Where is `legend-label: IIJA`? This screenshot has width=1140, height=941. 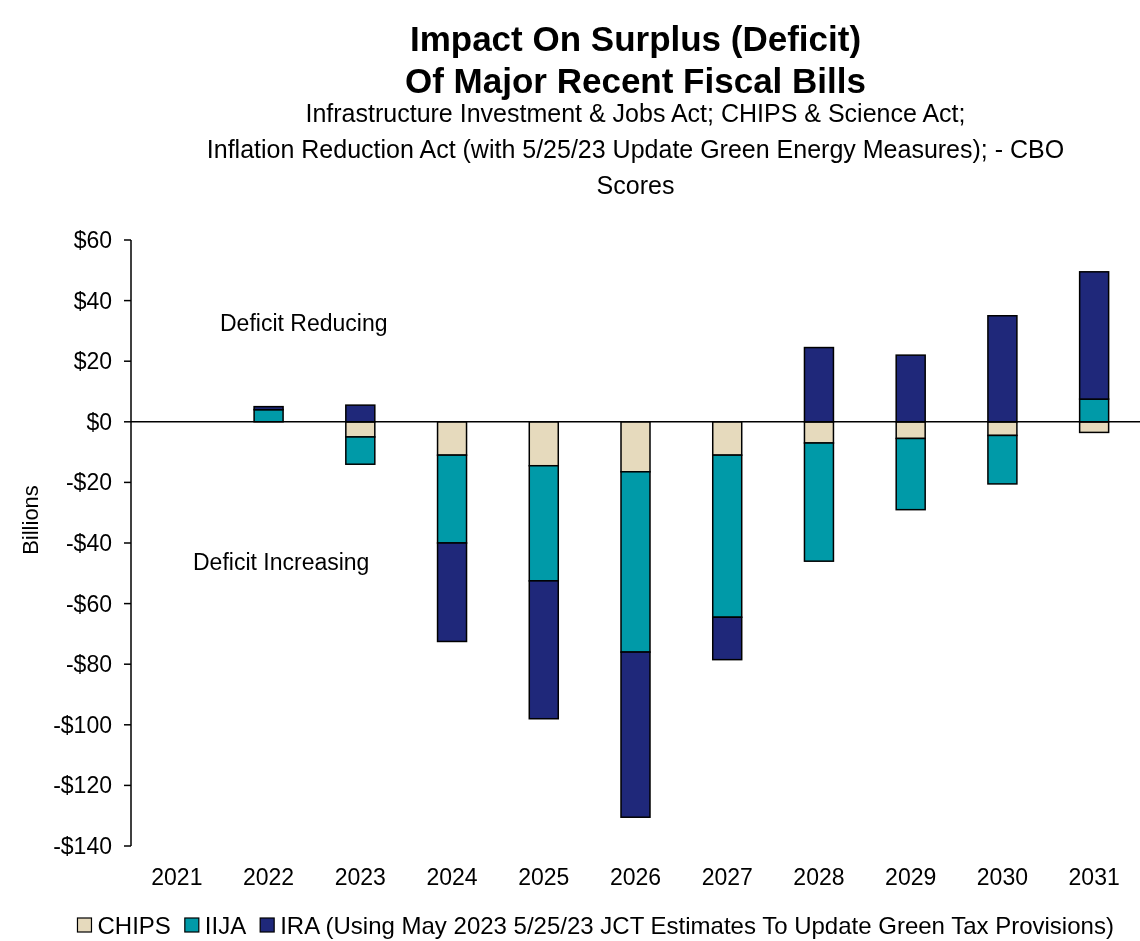 legend-label: IIJA is located at coordinates (225, 925).